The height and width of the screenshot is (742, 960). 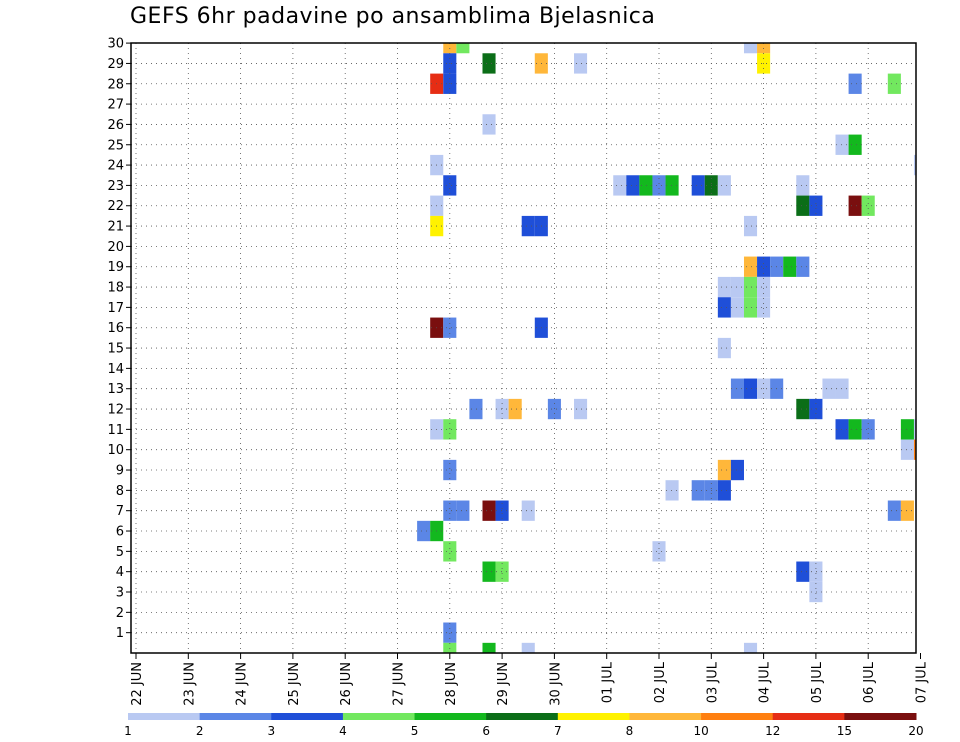 I want to click on y-tick-label: 27, so click(x=115, y=105).